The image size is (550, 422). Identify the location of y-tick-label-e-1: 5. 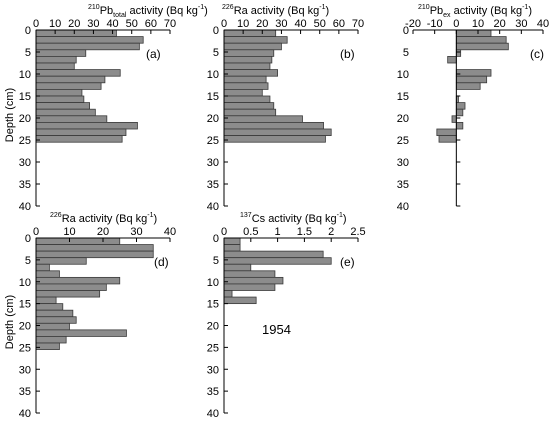
(216, 261).